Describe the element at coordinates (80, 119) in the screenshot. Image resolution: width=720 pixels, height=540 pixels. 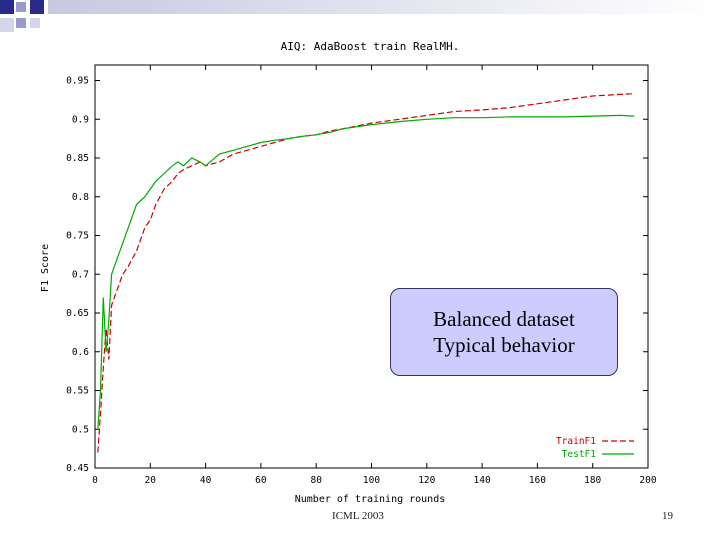
I see `y-tick-label: 0.9` at that location.